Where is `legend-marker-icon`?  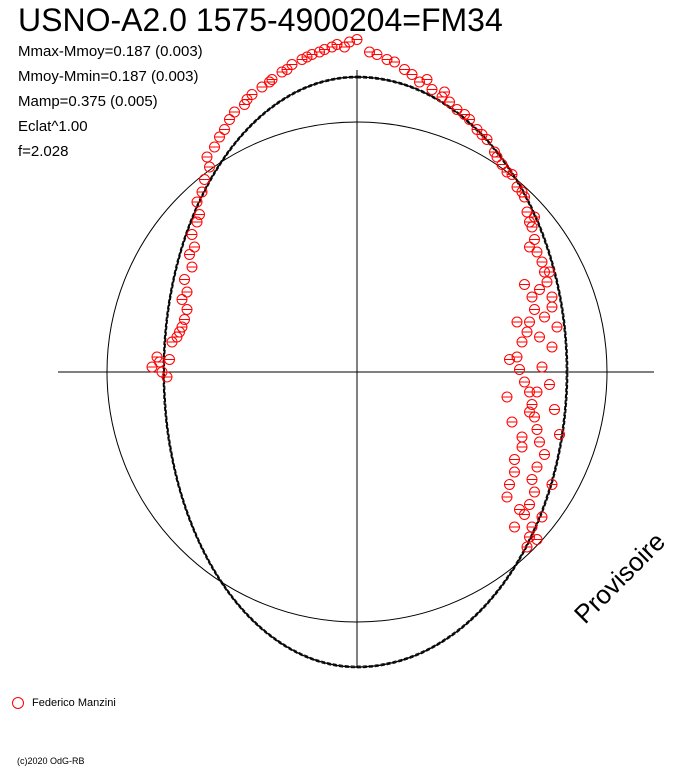 legend-marker-icon is located at coordinates (18, 703).